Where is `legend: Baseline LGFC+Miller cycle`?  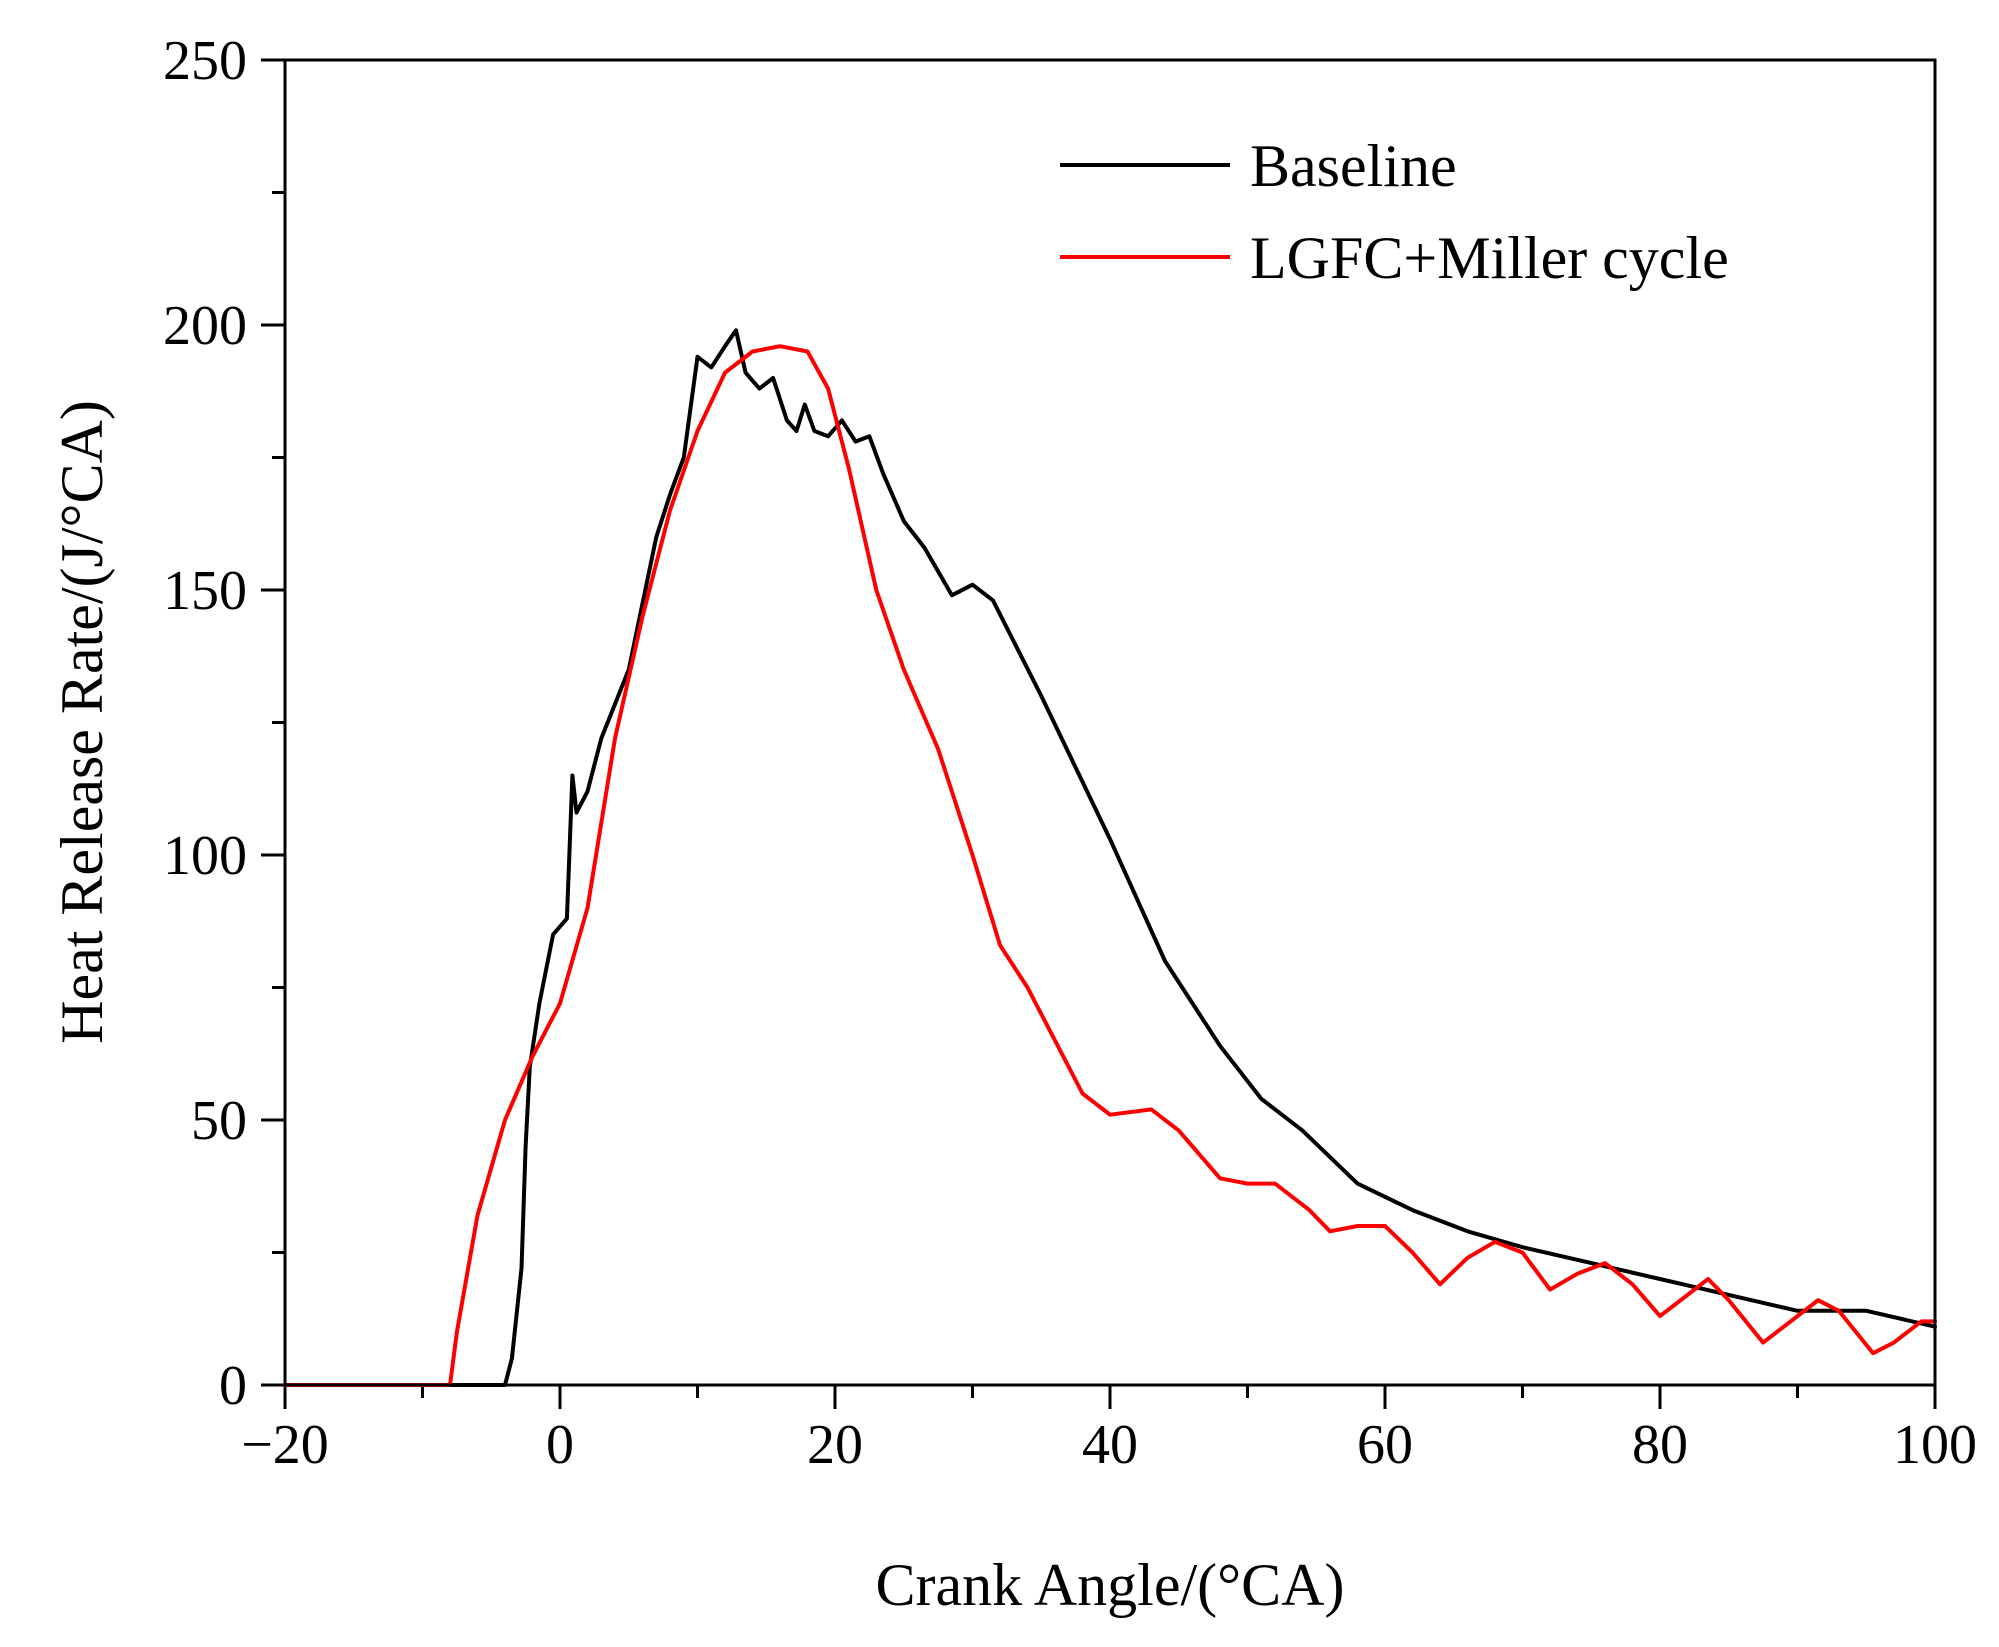
legend: Baseline LGFC+Miller cycle is located at coordinates (1394, 212).